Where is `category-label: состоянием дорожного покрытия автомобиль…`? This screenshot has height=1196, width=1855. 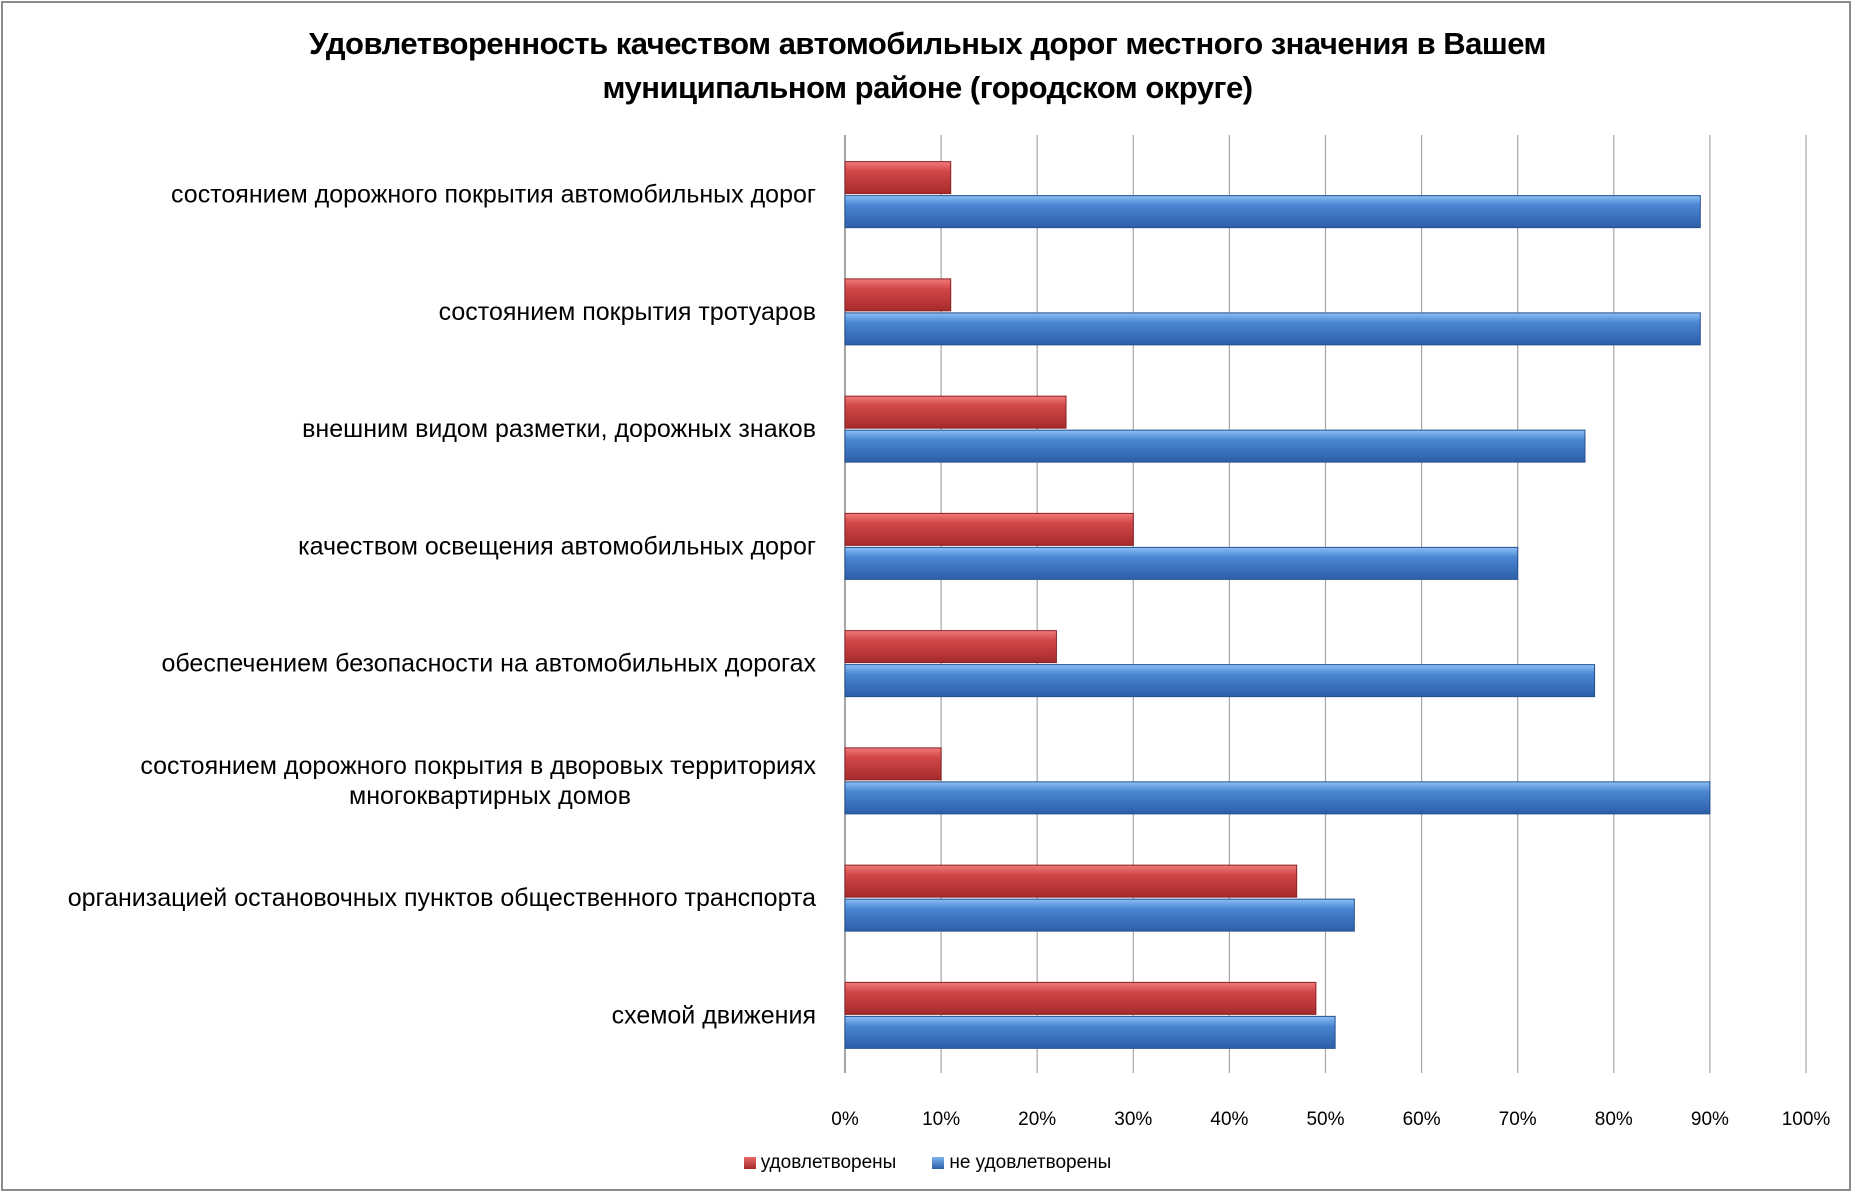
category-label: состоянием дорожного покрытия автомобиль… is located at coordinates (493, 195).